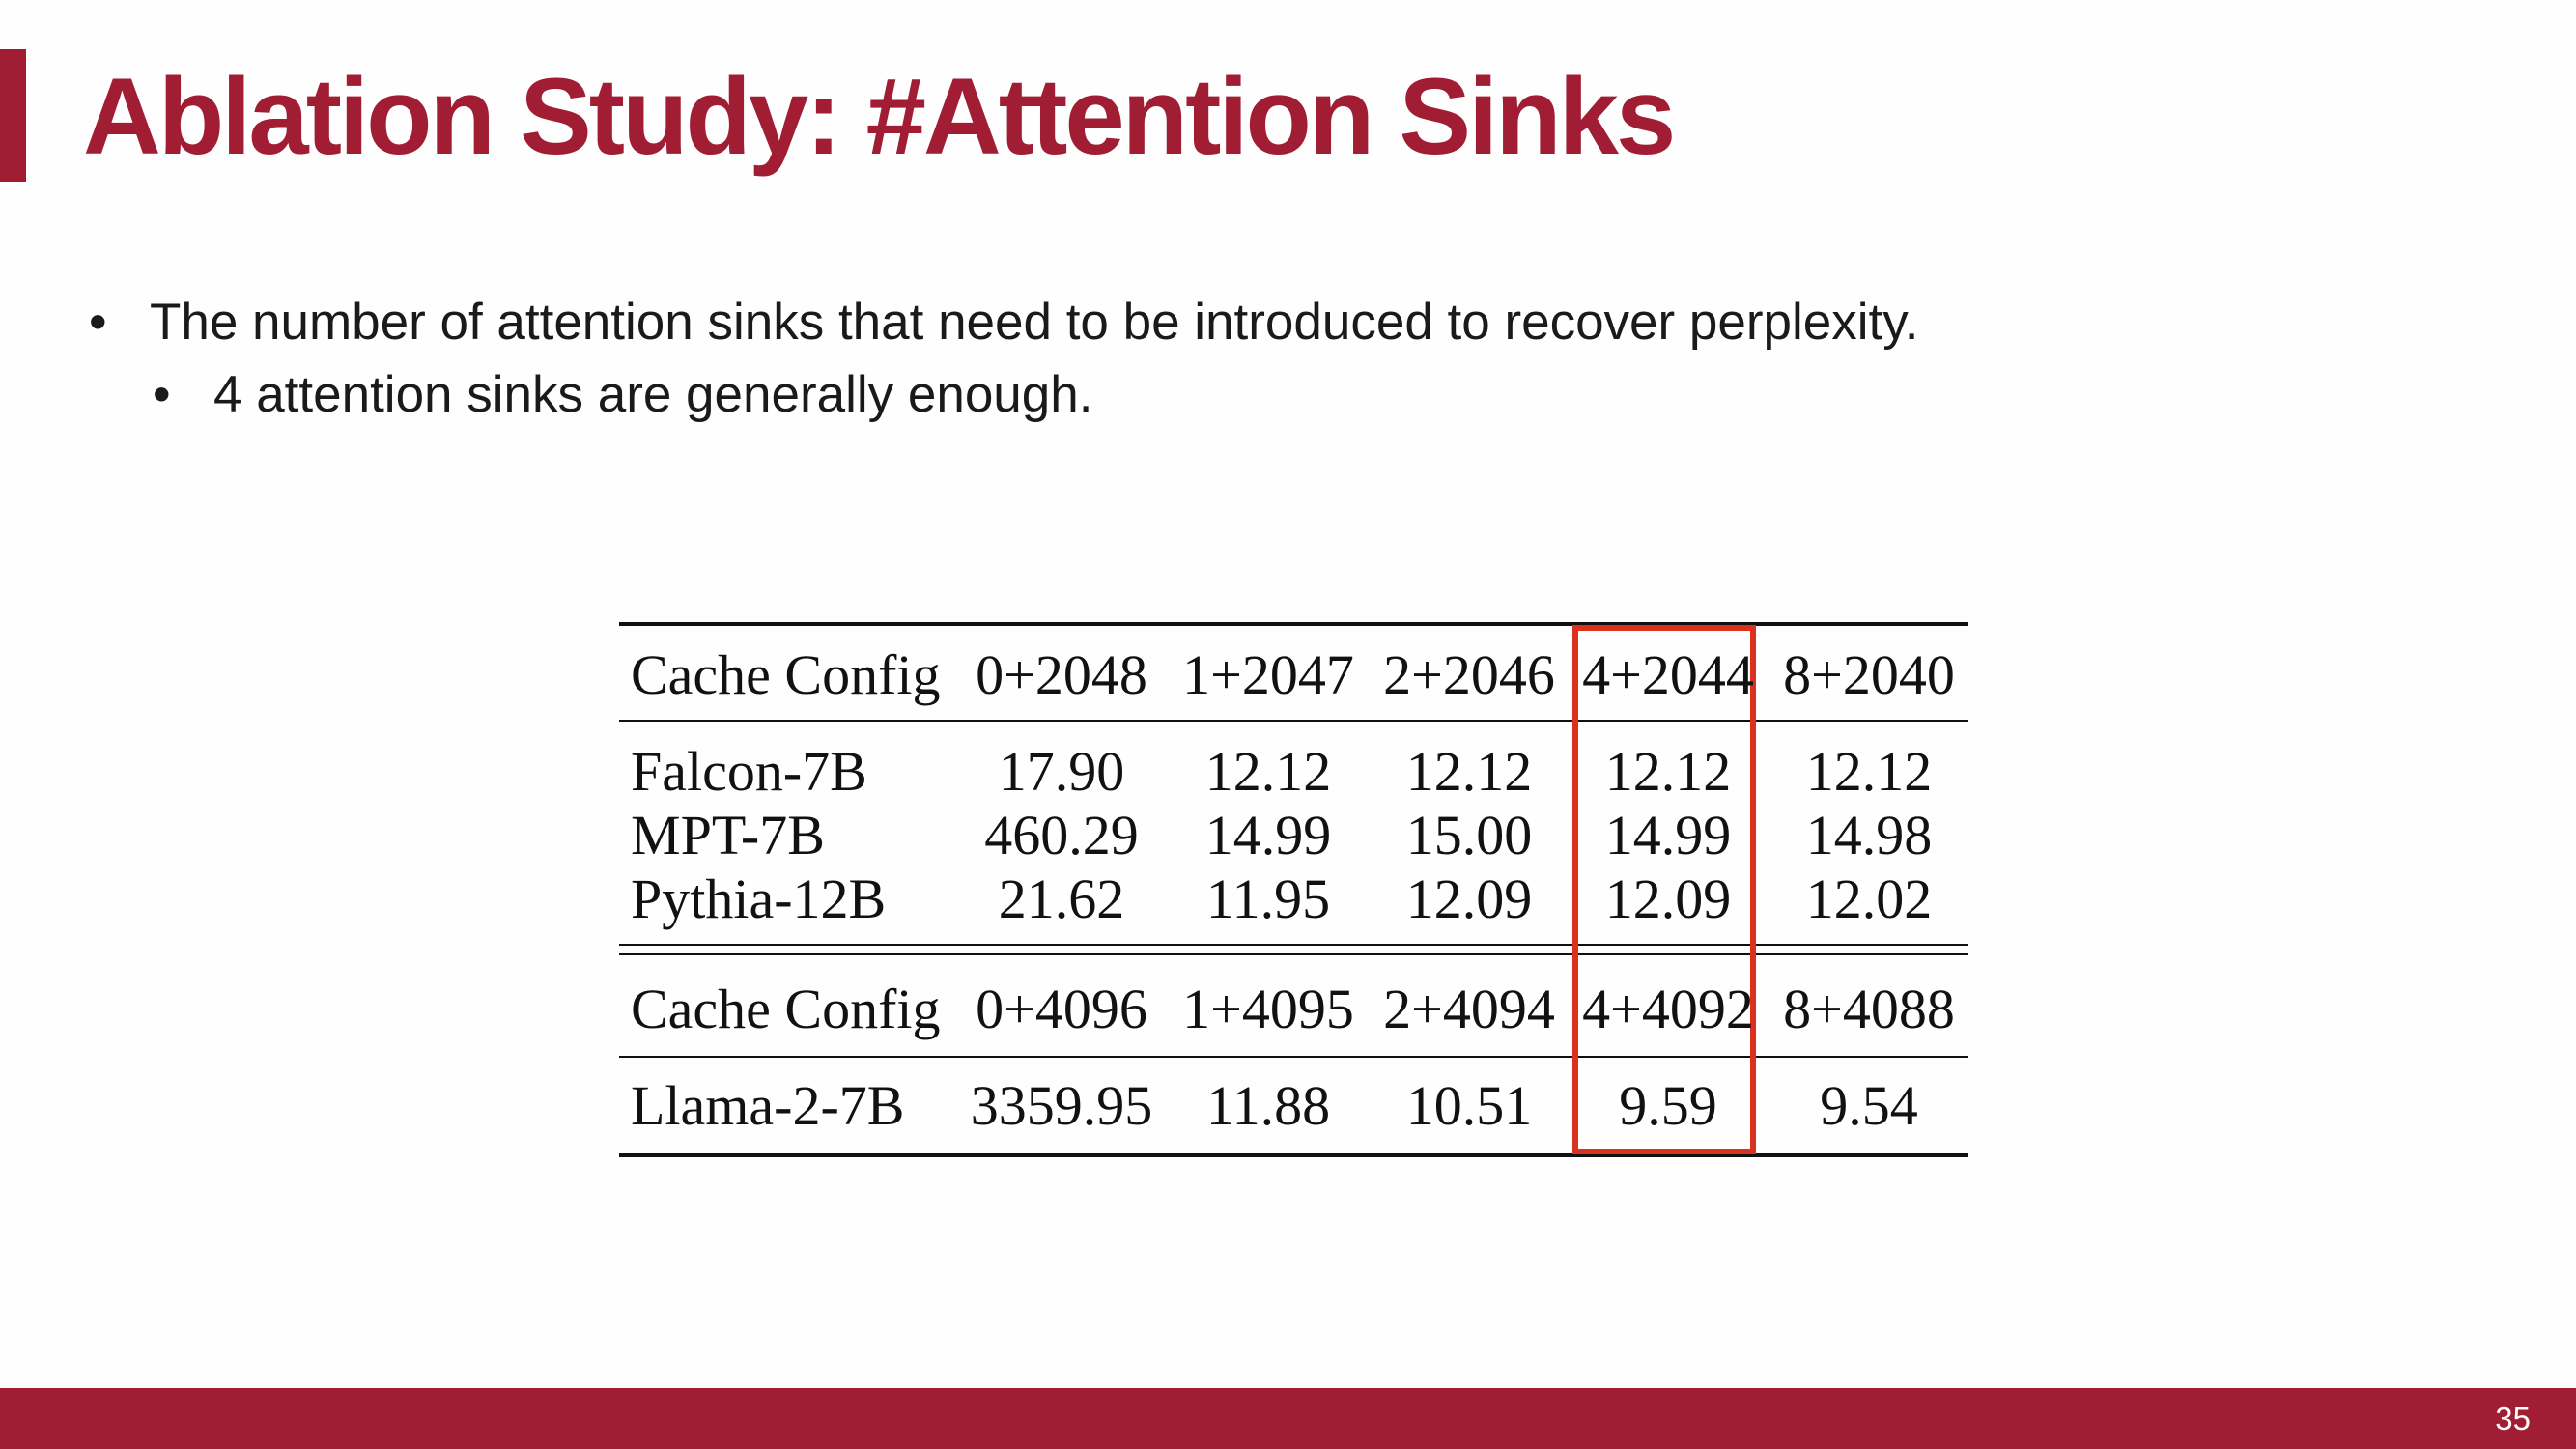  I want to click on table-double-rule-bottom, so click(1293, 954).